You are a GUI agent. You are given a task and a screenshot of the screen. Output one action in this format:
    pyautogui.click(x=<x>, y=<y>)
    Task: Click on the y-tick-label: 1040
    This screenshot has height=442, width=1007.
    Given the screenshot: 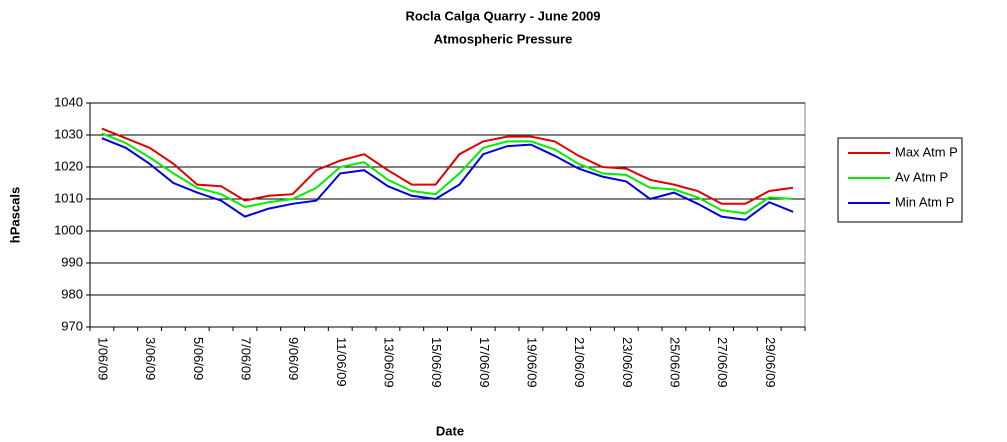 What is the action you would take?
    pyautogui.click(x=68, y=101)
    